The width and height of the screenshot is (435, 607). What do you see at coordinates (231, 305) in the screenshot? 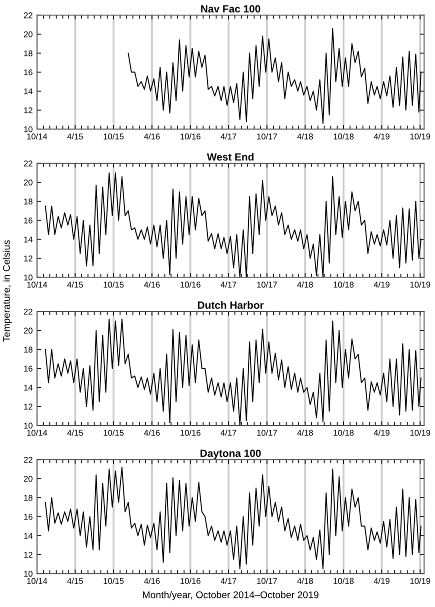
I see `chart-title: Dutch Harbor` at bounding box center [231, 305].